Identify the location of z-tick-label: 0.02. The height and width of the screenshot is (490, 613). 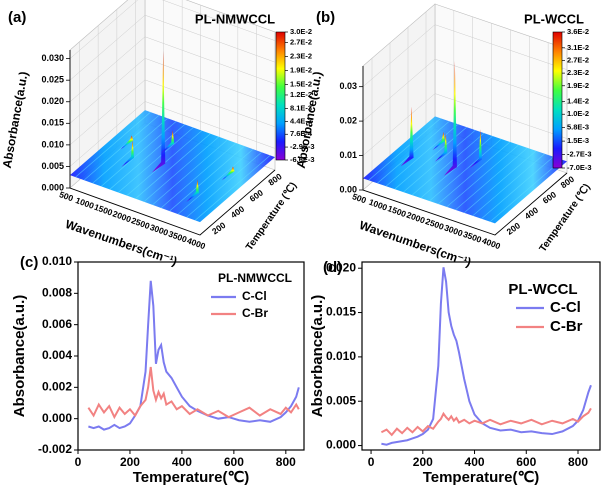
(348, 120).